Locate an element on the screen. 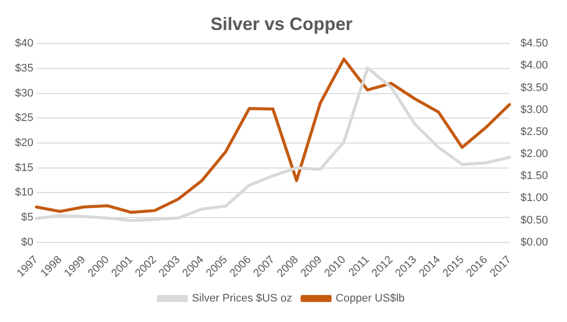 Image resolution: width=567 pixels, height=322 pixels. y2-tick-label: $0.00 is located at coordinates (534, 242).